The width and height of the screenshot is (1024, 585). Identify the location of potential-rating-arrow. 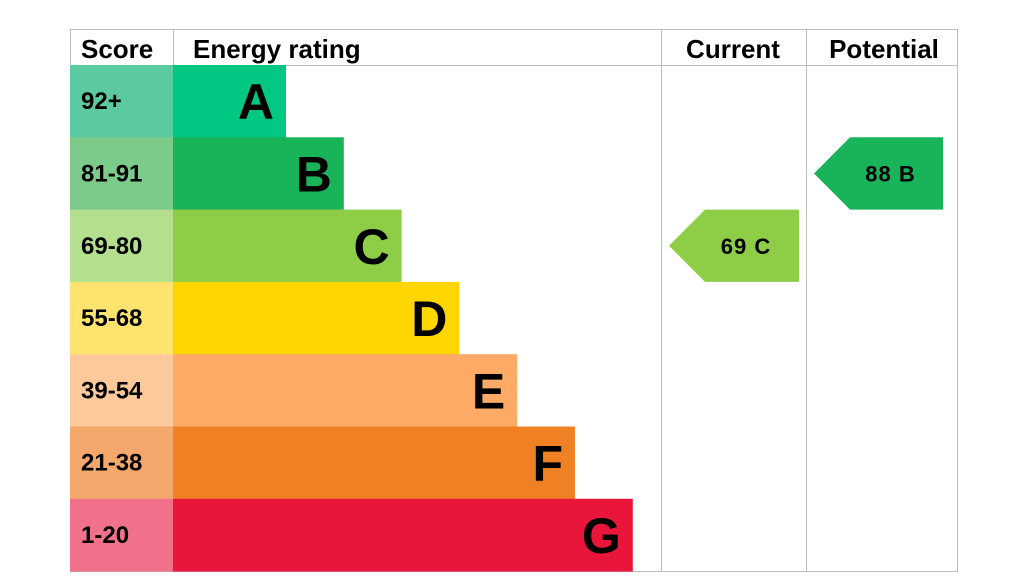
(878, 173).